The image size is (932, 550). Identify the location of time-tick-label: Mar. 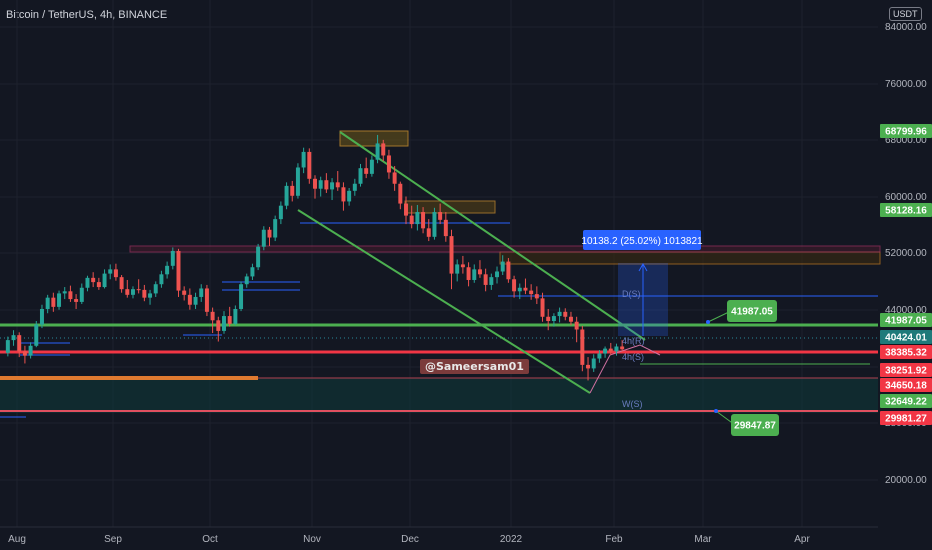
(703, 539).